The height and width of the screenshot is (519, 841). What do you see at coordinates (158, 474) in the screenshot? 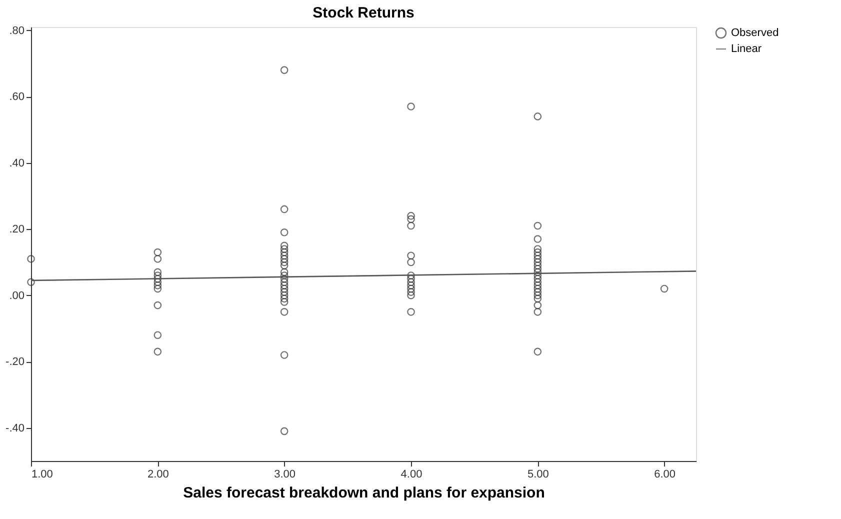
I see `x-tick-label: 2.00` at bounding box center [158, 474].